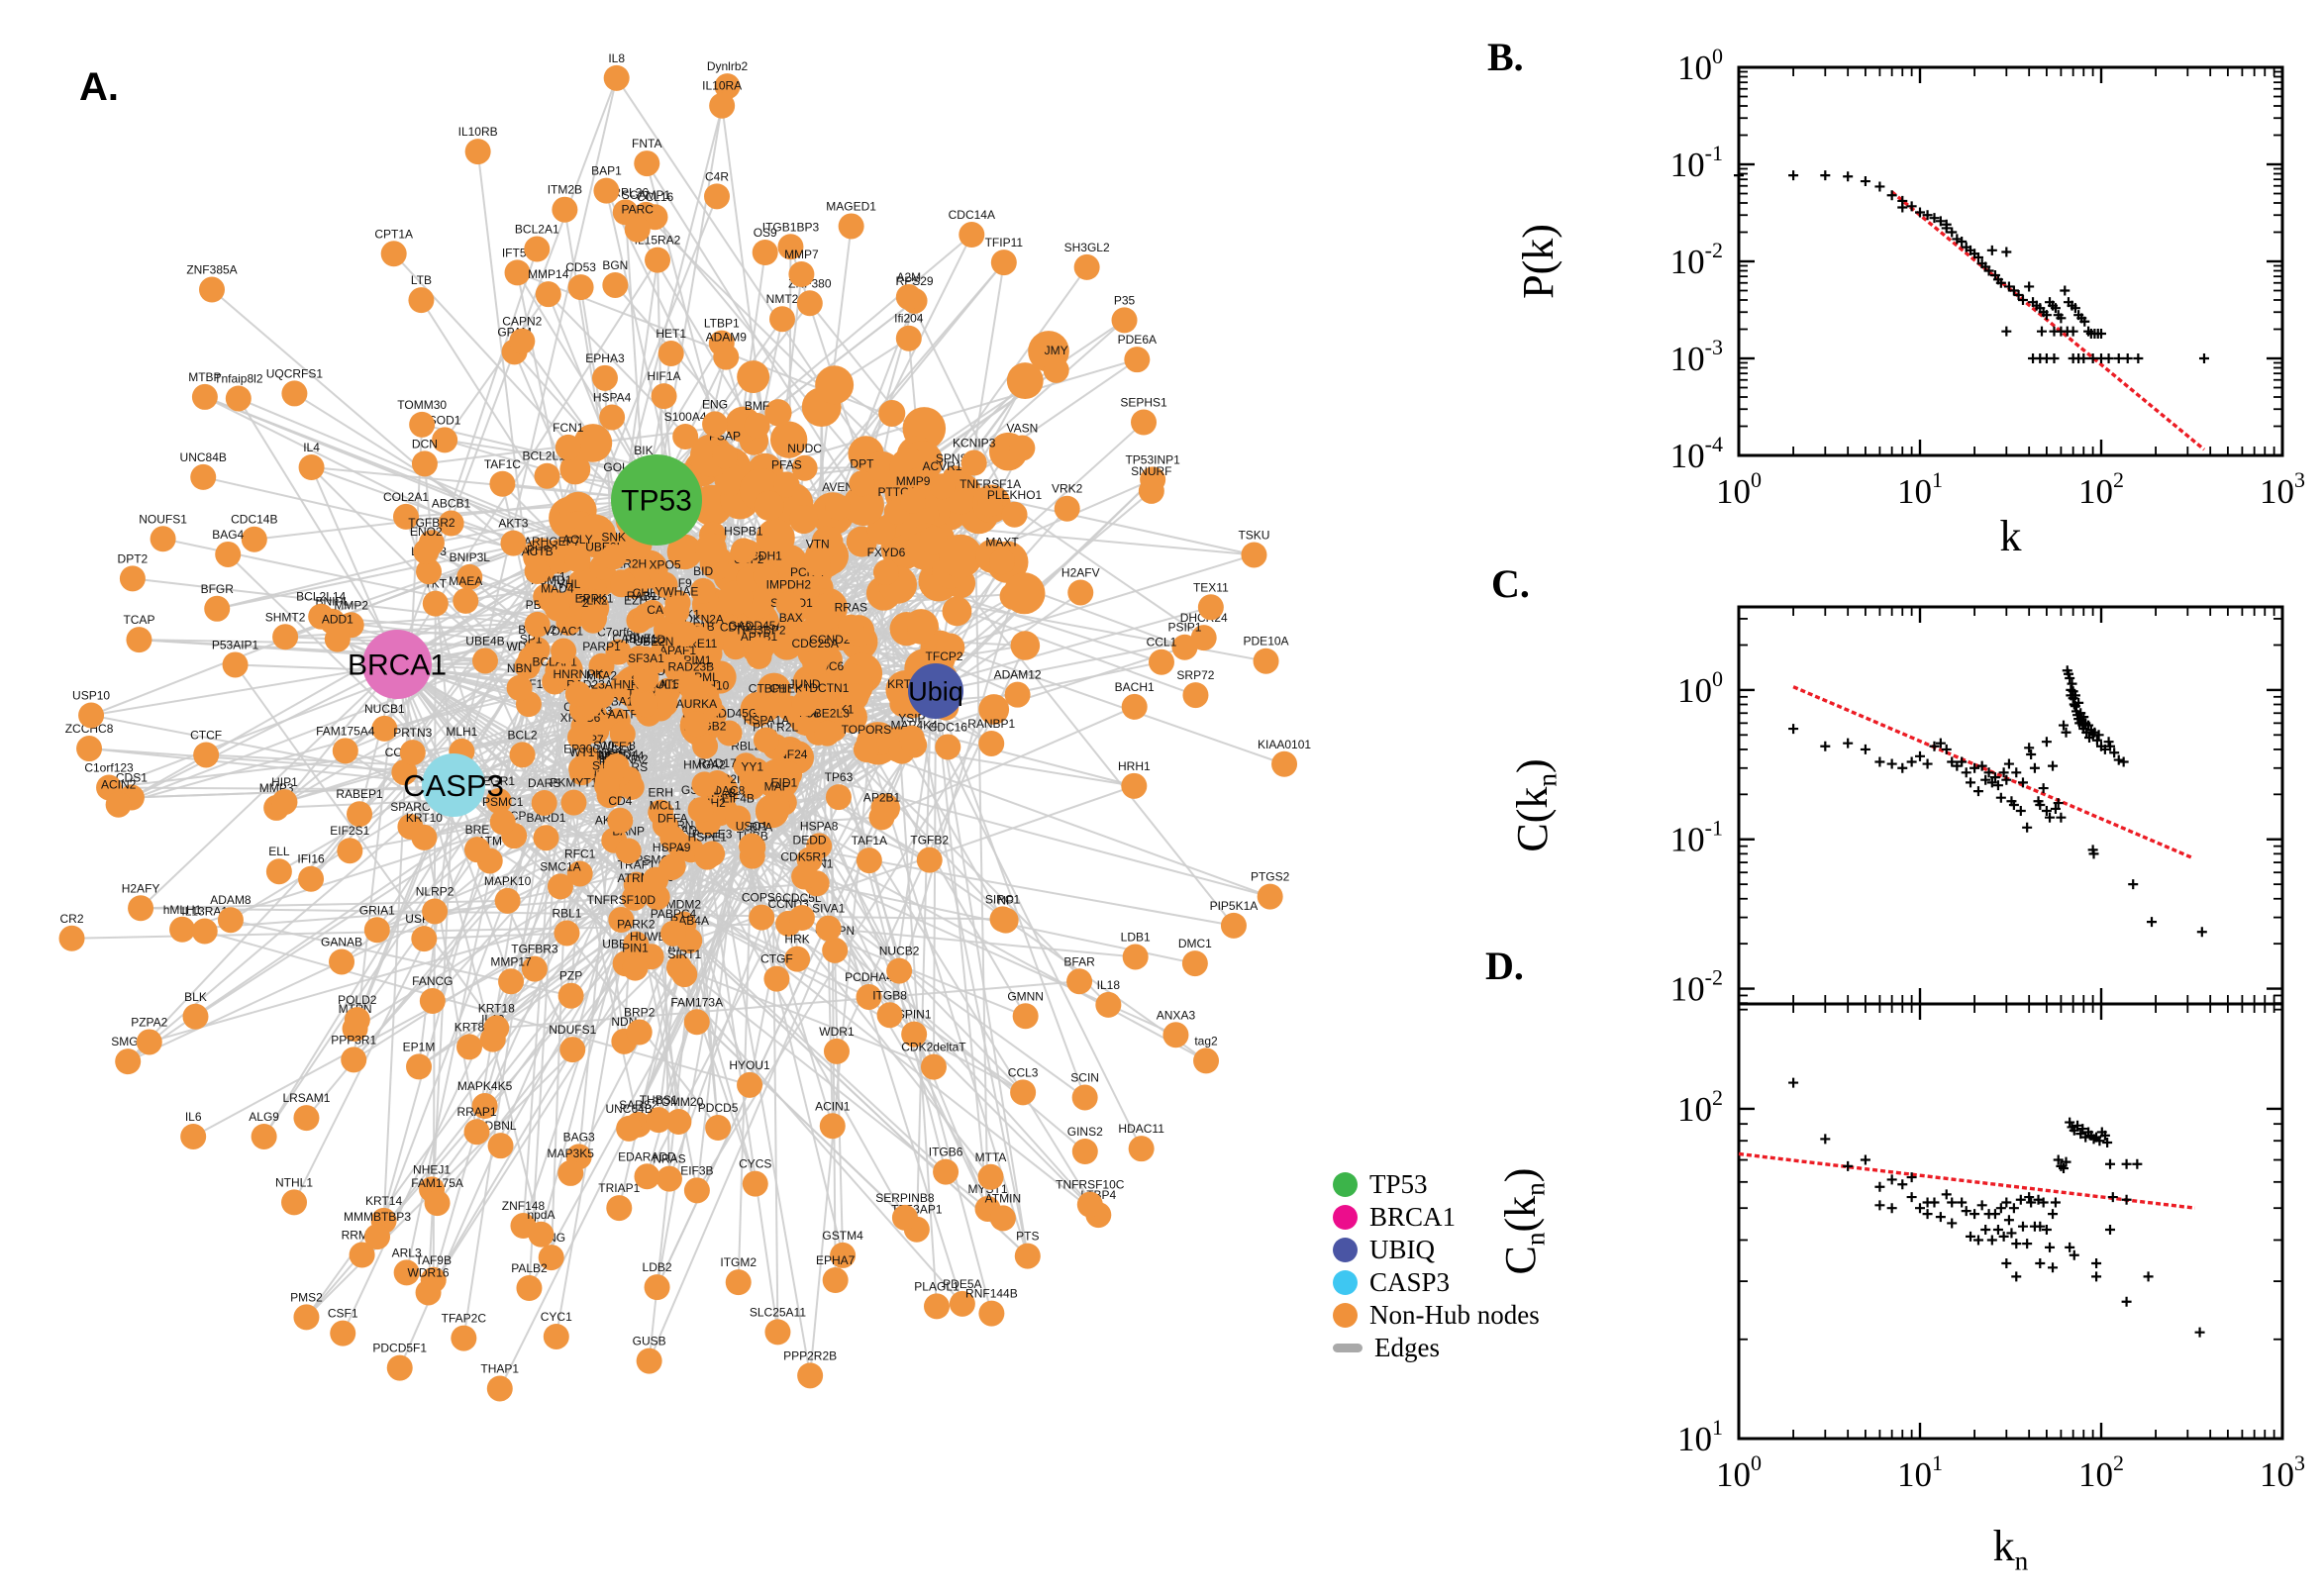 Image resolution: width=2323 pixels, height=1596 pixels. What do you see at coordinates (889, 995) in the screenshot?
I see `svg-text: ITGB8` at bounding box center [889, 995].